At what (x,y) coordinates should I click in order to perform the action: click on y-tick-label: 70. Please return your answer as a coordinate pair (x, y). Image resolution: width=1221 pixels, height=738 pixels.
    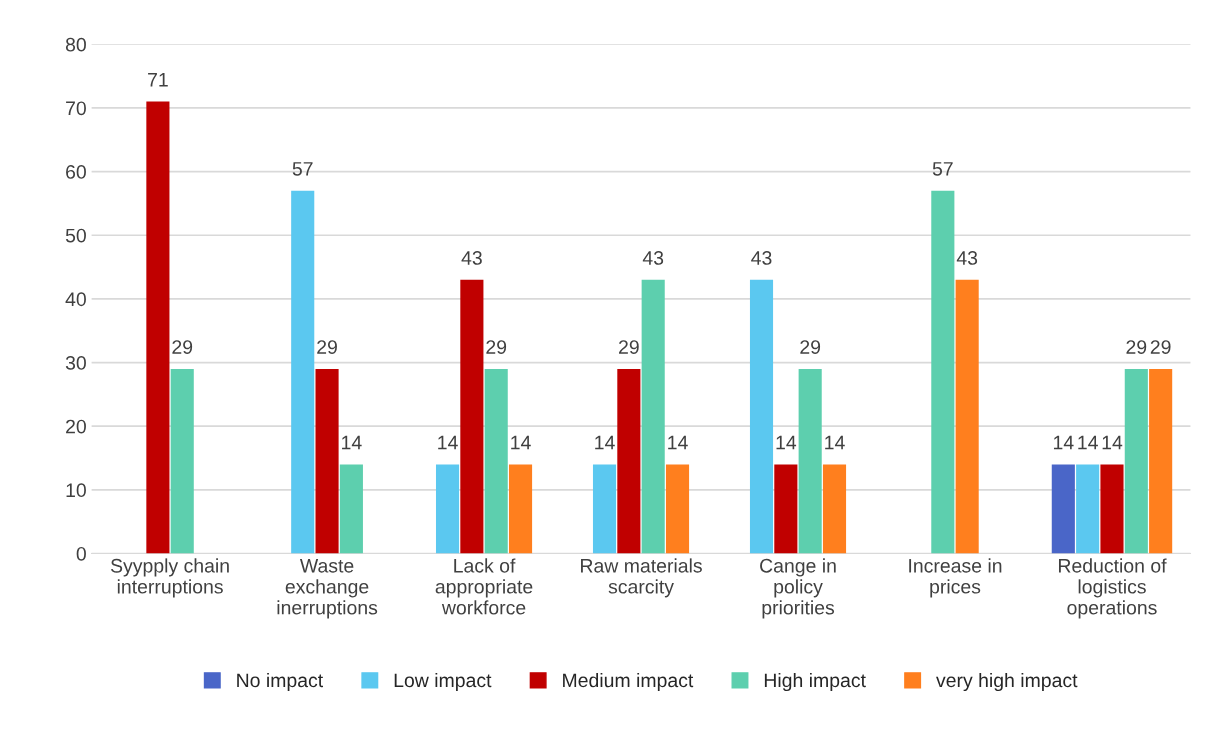
    Looking at the image, I should click on (76, 108).